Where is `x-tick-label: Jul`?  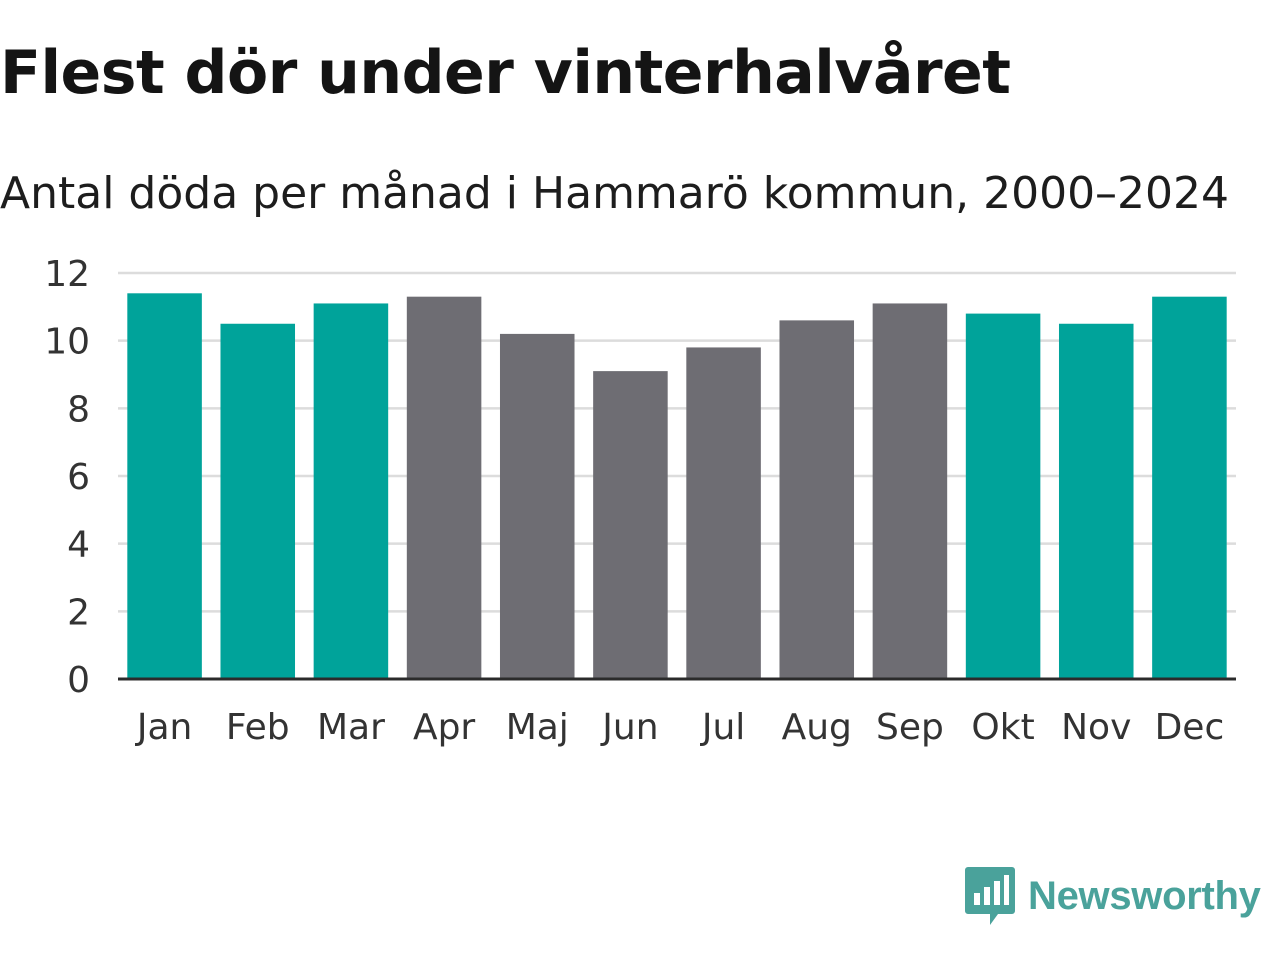
x-tick-label: Jul is located at coordinates (722, 727).